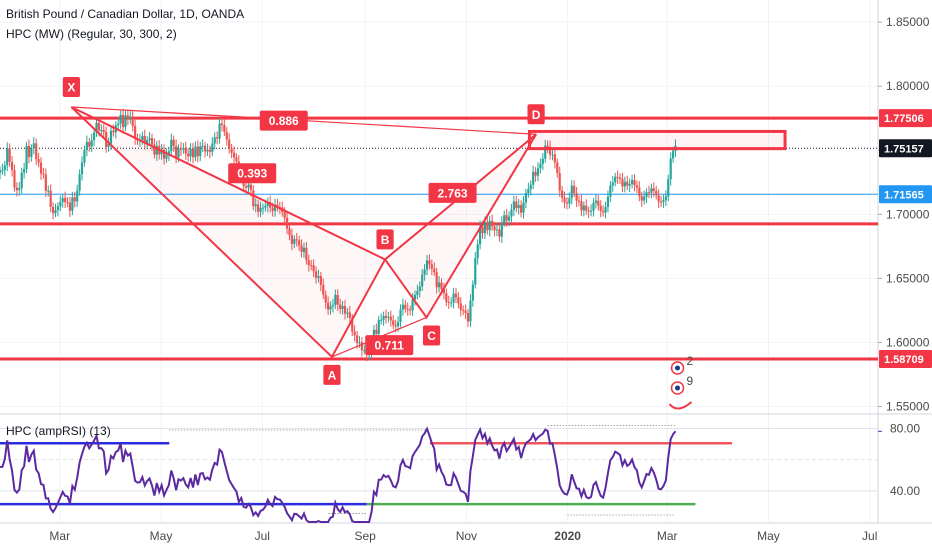  What do you see at coordinates (332, 375) in the screenshot?
I see `pivot-label-a-text: A` at bounding box center [332, 375].